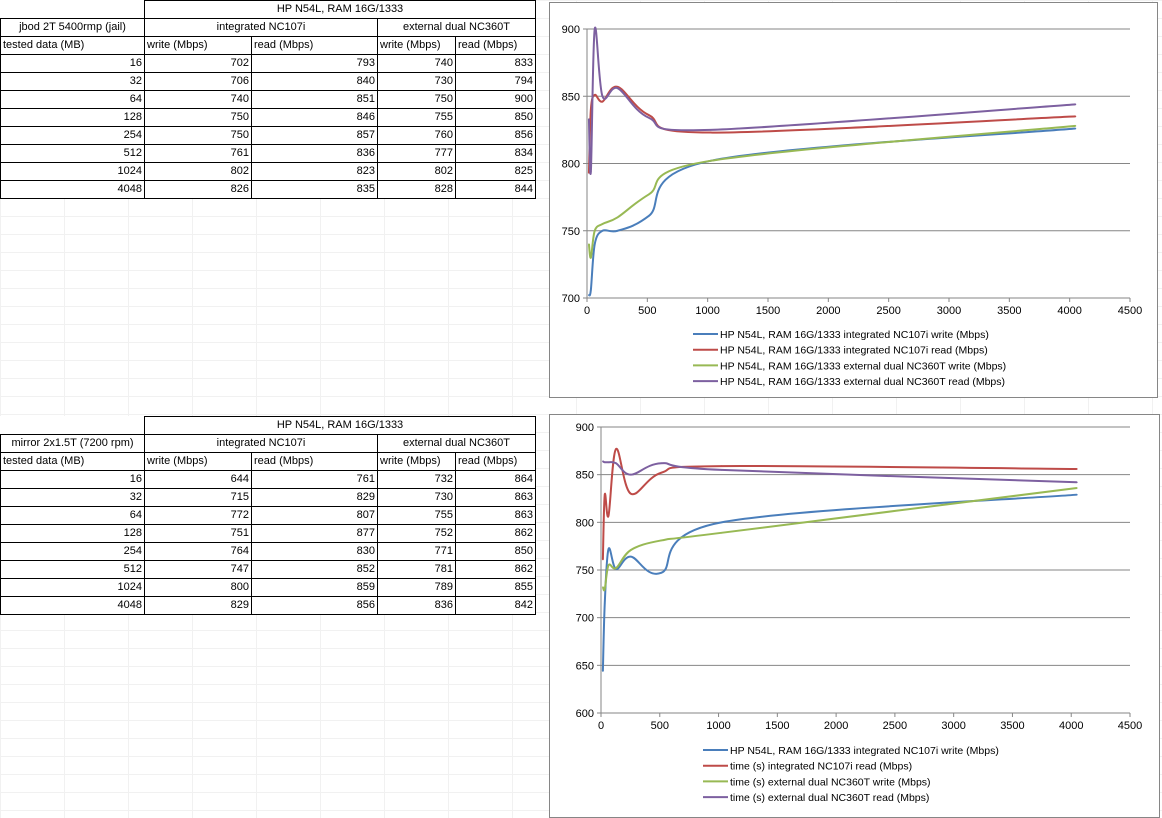  I want to click on data-cell: 752, so click(416, 533).